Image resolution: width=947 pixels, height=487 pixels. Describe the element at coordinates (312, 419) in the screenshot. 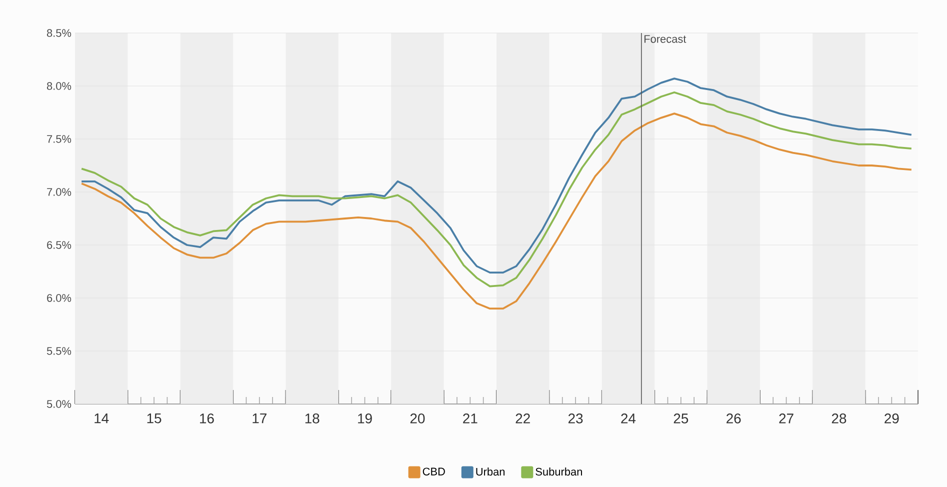

I see `x-tick-label: 18` at that location.